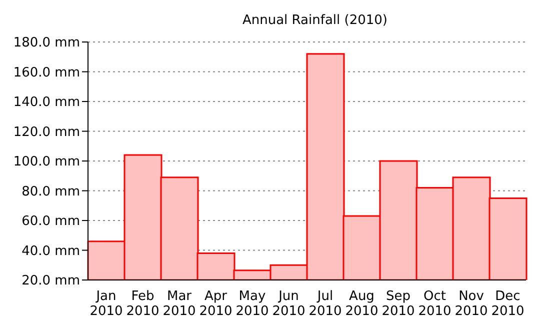 Image resolution: width=540 pixels, height=330 pixels. I want to click on chart-title: Annual Rainfall (2010), so click(314, 21).